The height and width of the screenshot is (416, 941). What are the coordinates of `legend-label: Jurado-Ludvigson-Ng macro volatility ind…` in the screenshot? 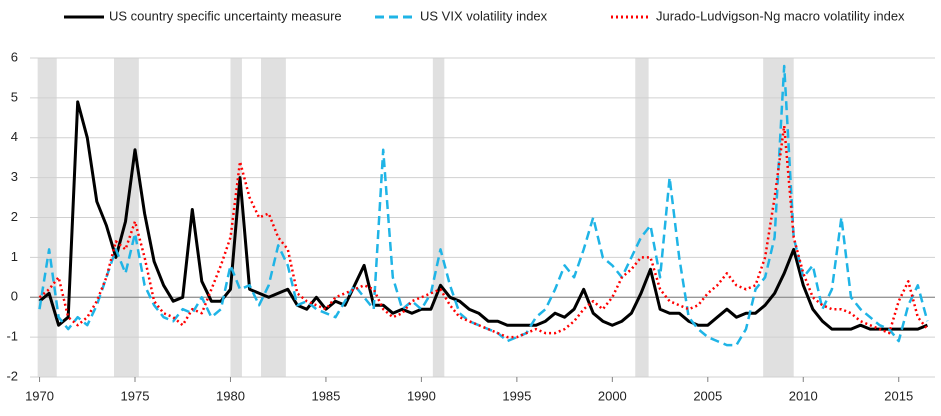 It's located at (780, 15).